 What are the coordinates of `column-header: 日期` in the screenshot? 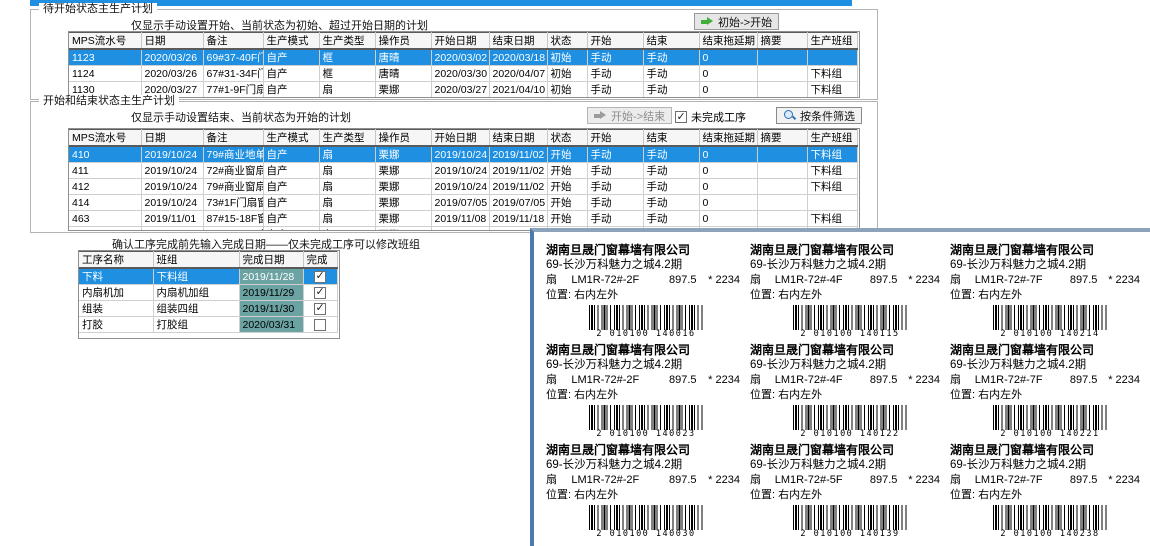 It's located at (172, 138).